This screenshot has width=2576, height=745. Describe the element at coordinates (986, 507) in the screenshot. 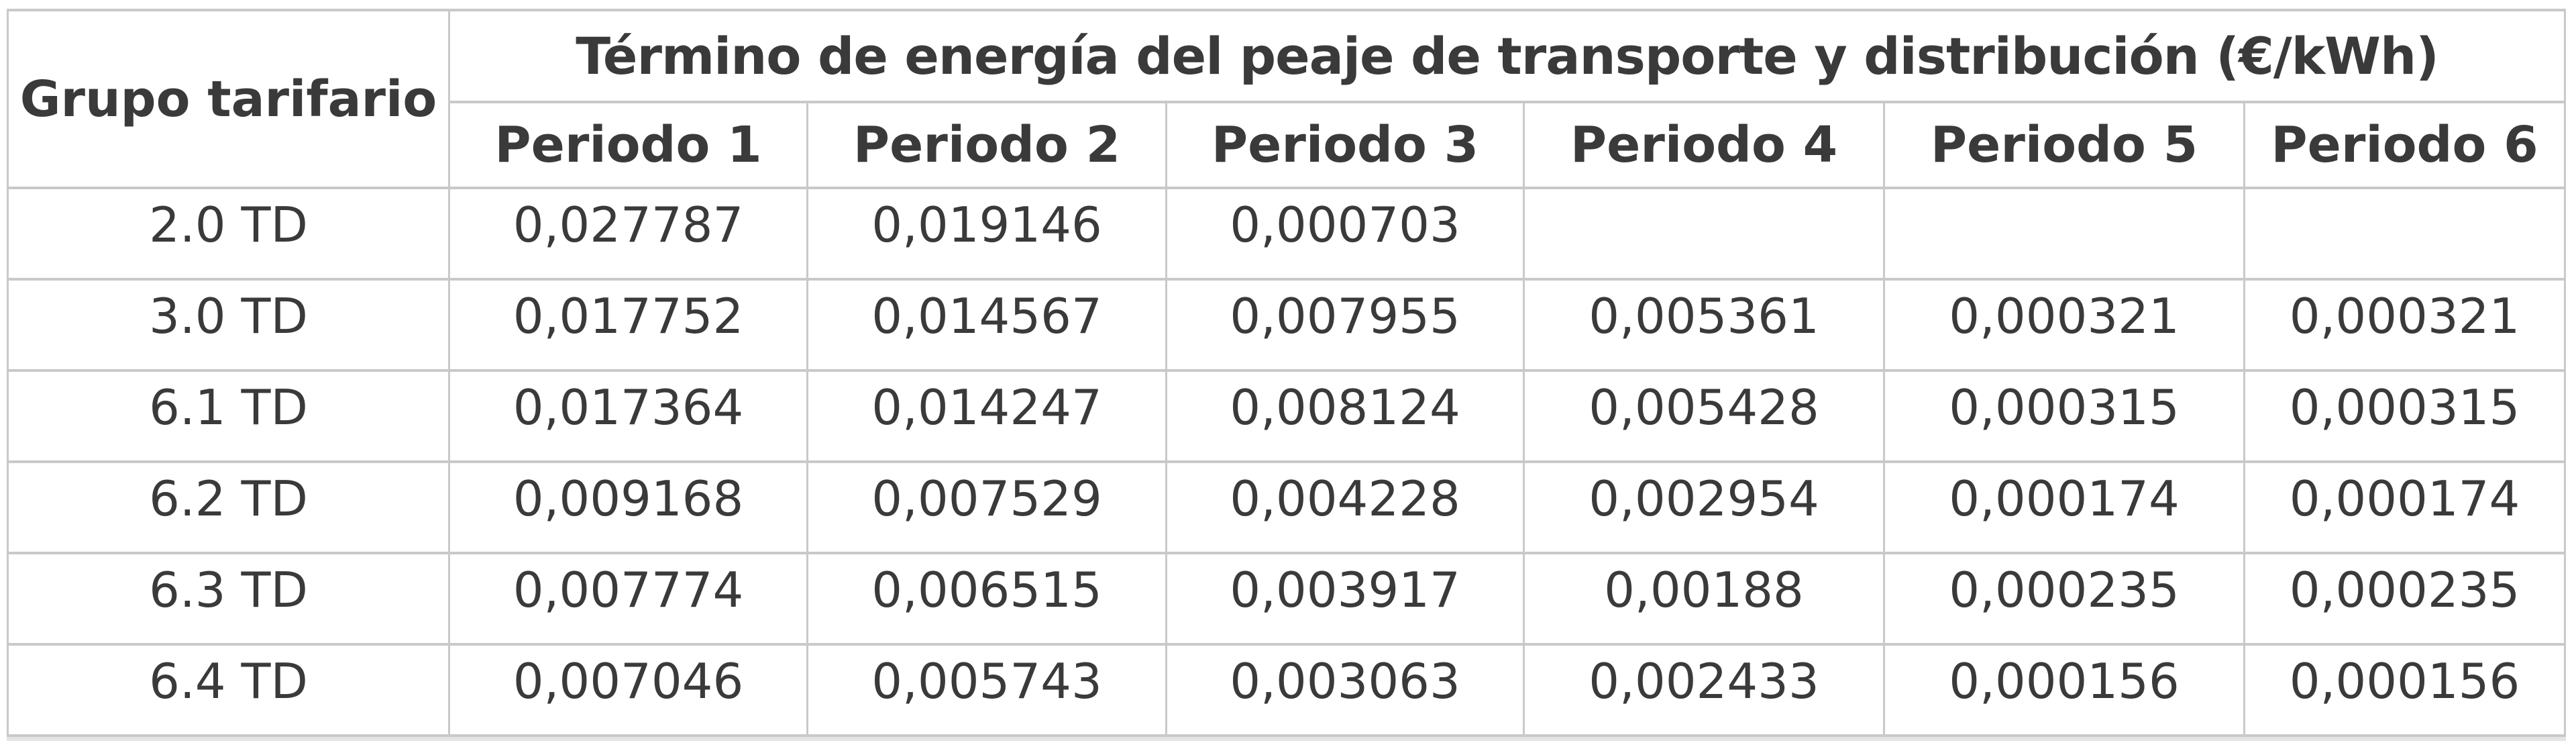

I see `table-cell: 0,007529` at that location.